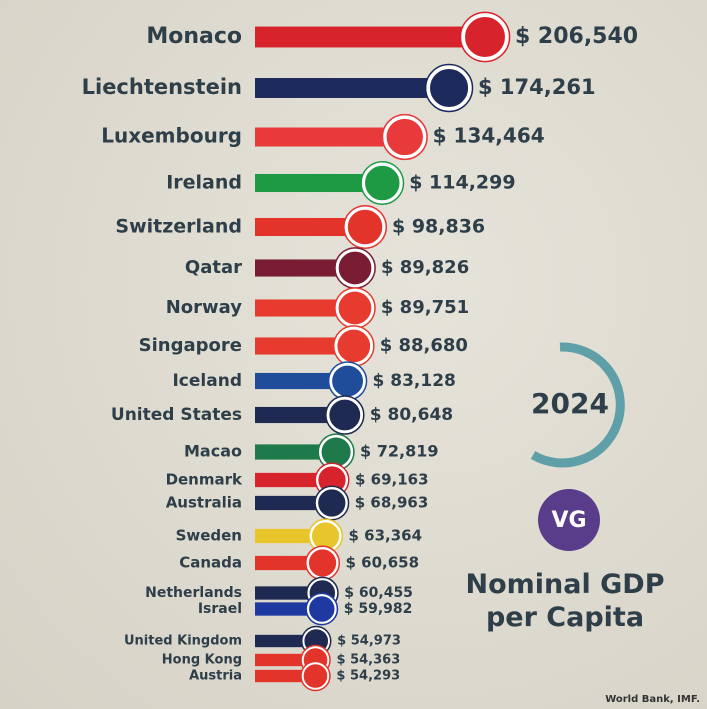  Describe the element at coordinates (207, 381) in the screenshot. I see `category-label: Iceland` at that location.